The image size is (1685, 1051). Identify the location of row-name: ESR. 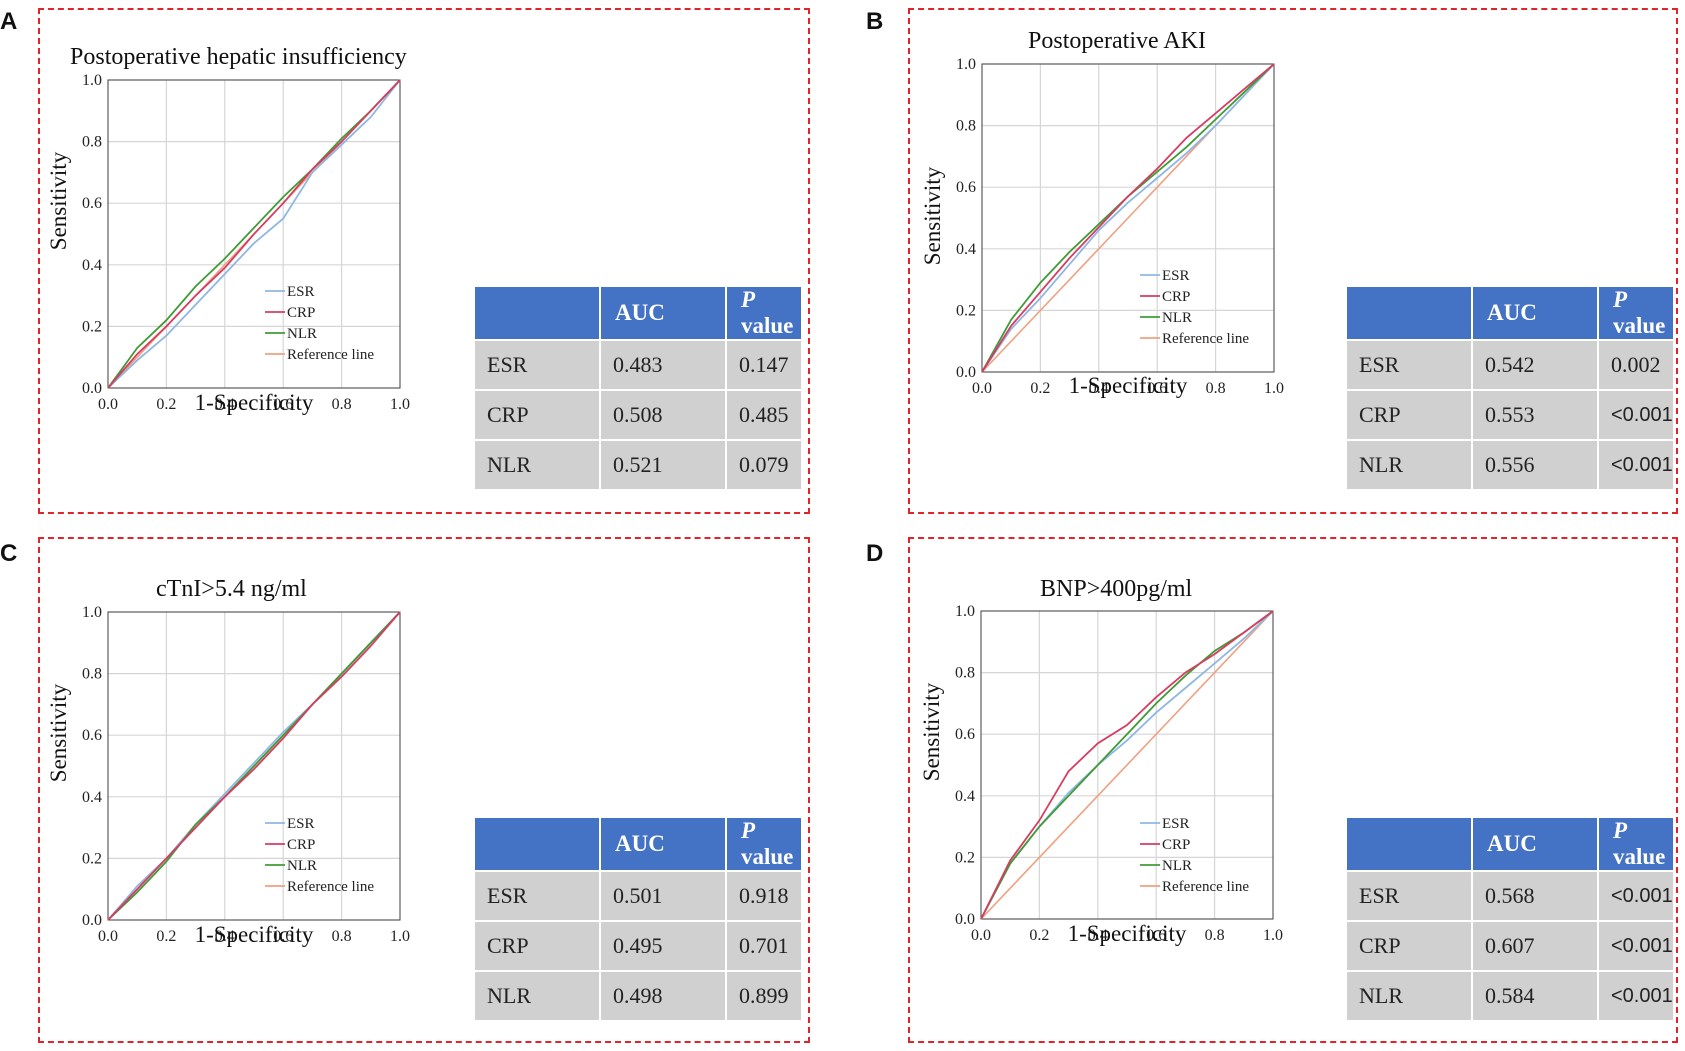
(1409, 365).